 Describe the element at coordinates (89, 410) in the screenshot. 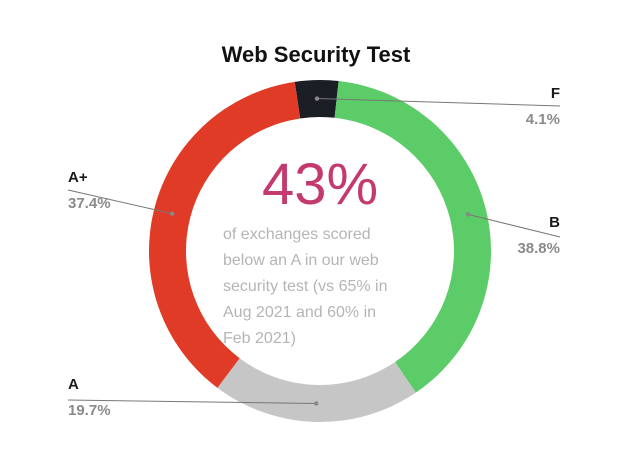

I see `label-value-a: 19.7%` at that location.